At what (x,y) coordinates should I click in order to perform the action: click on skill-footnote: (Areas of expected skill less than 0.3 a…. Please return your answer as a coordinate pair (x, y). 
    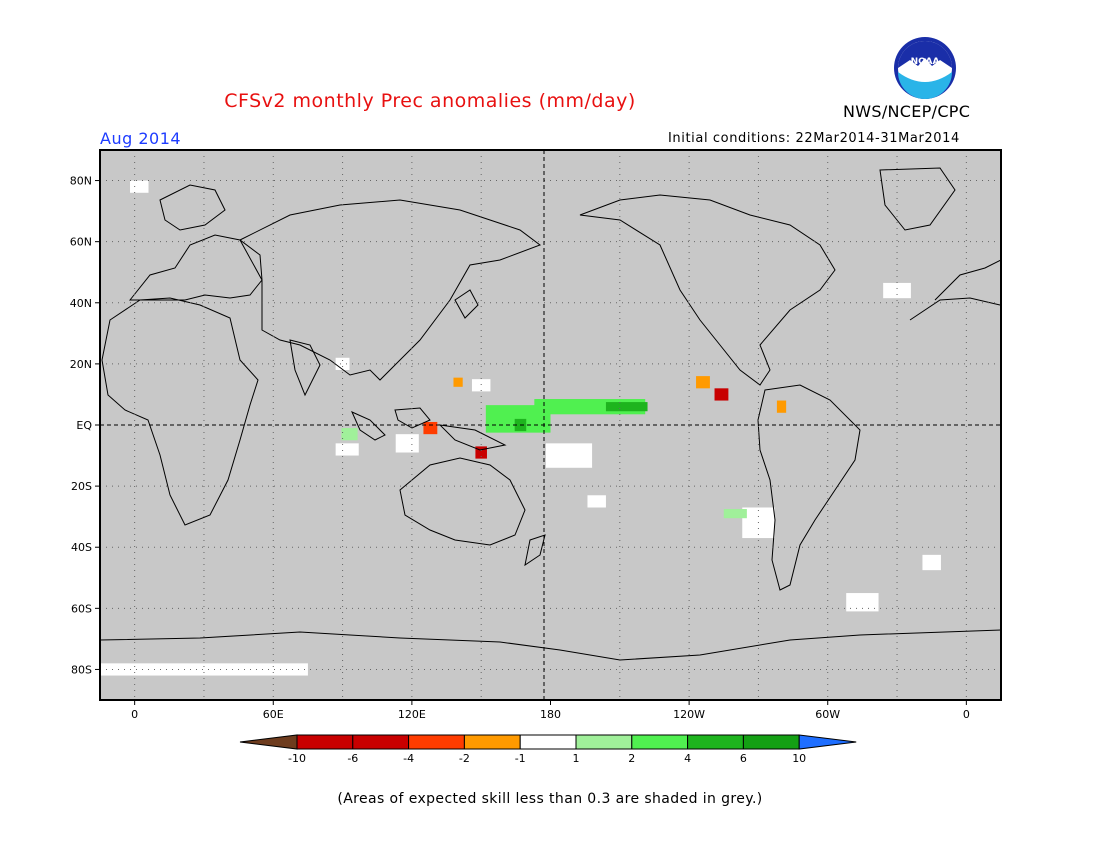
    Looking at the image, I should click on (550, 799).